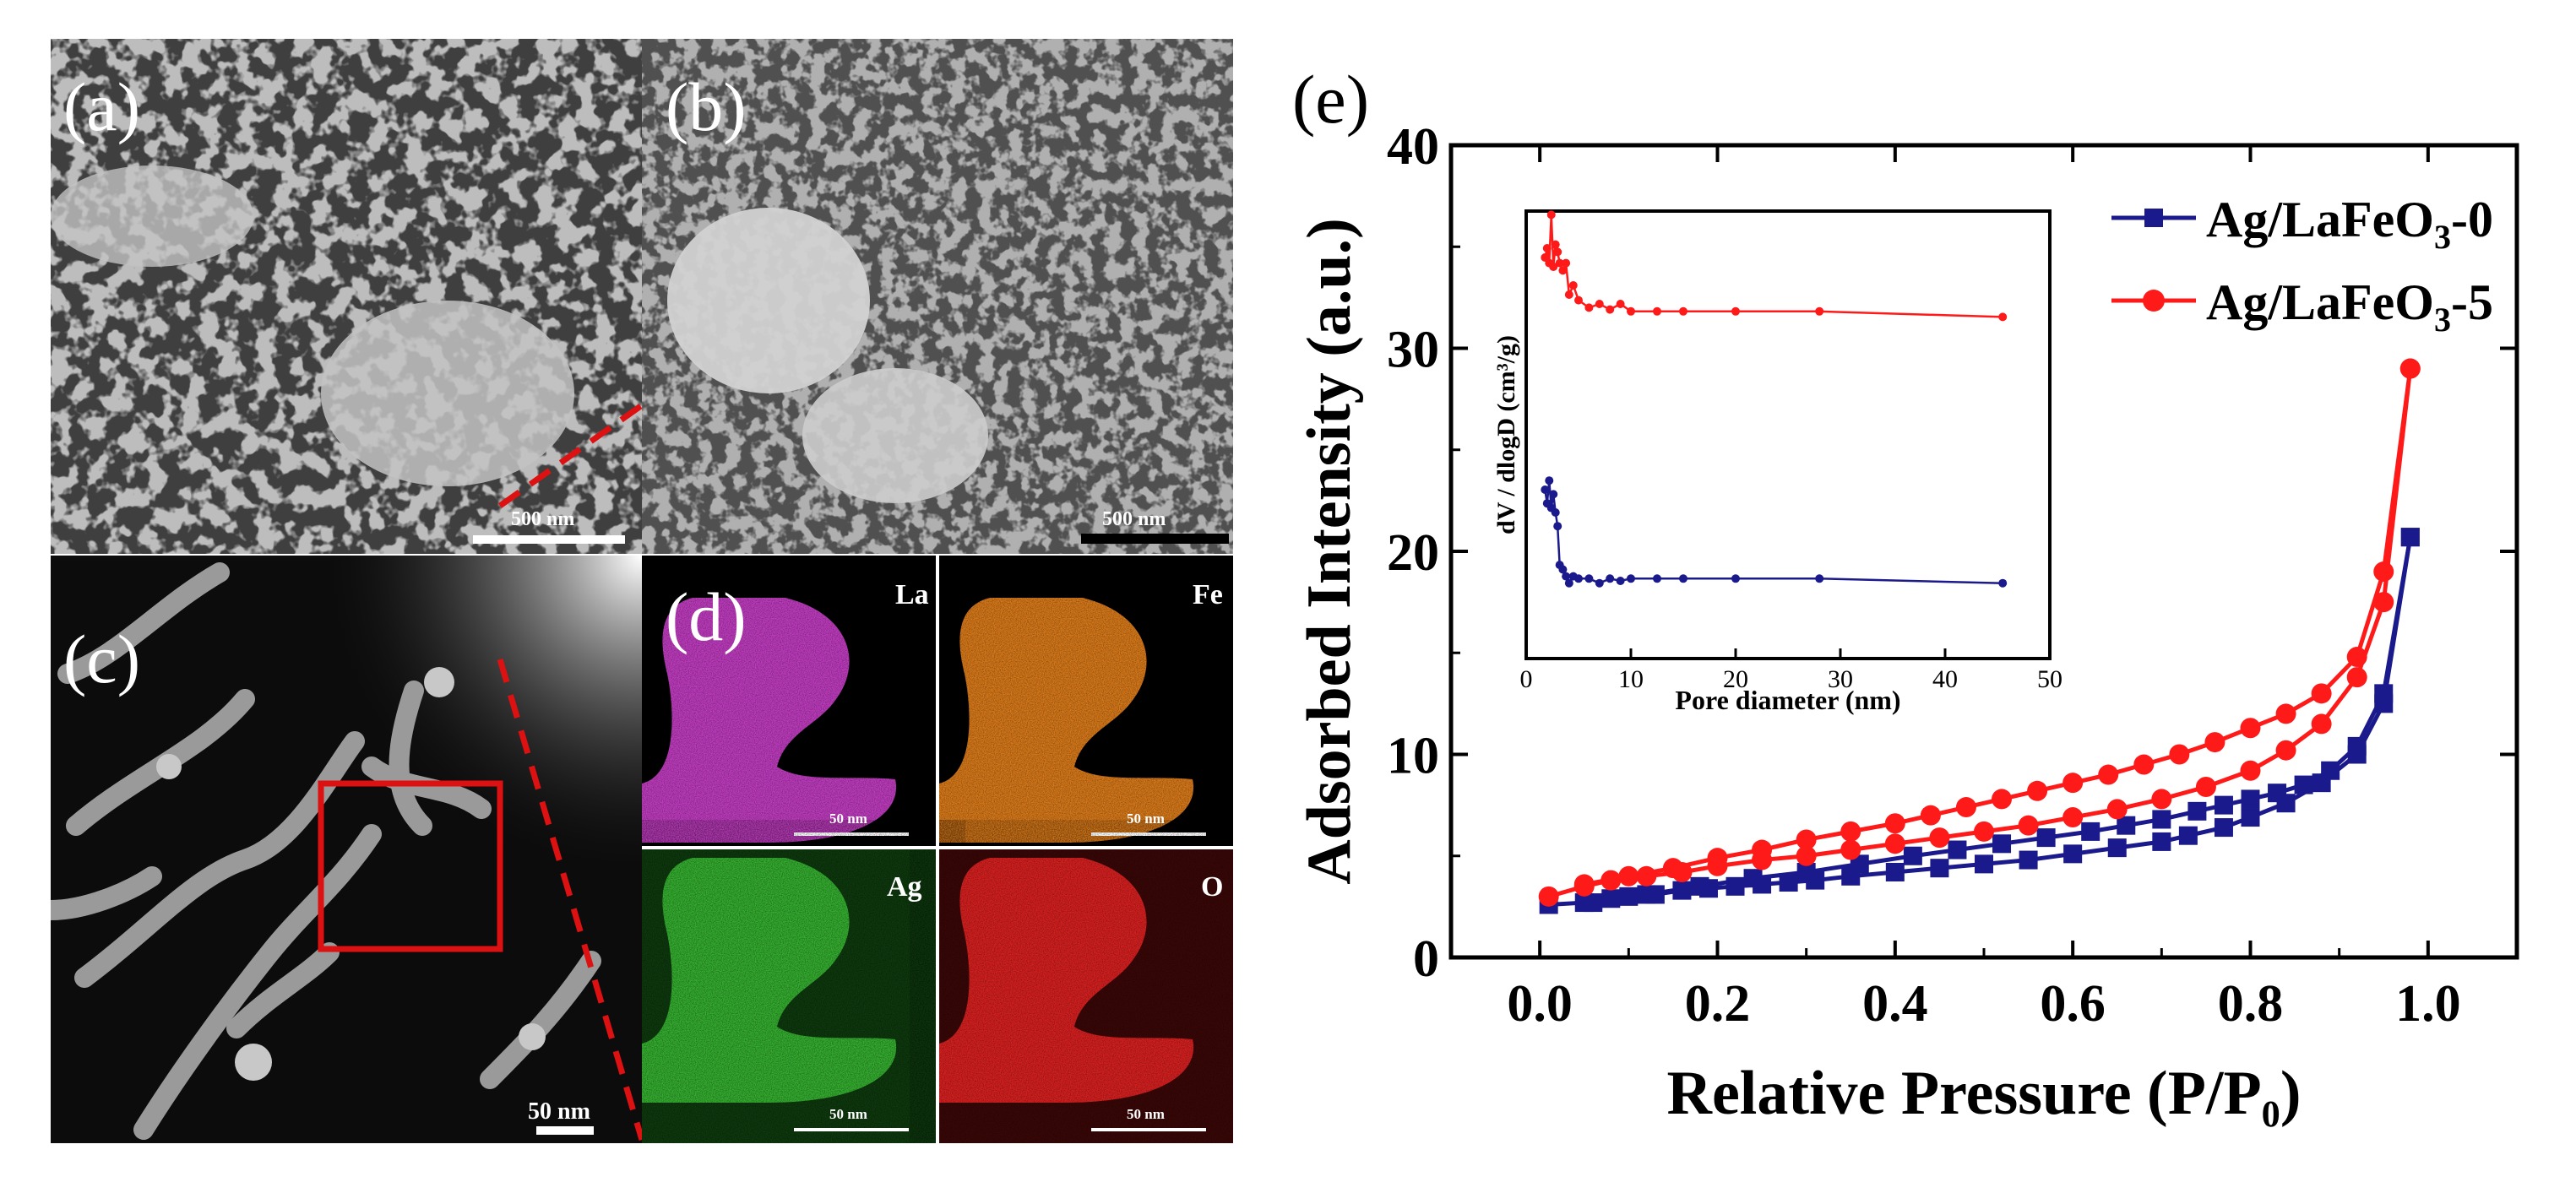 This screenshot has width=2576, height=1193. I want to click on series-line-0-desorption, so click(2002, 720).